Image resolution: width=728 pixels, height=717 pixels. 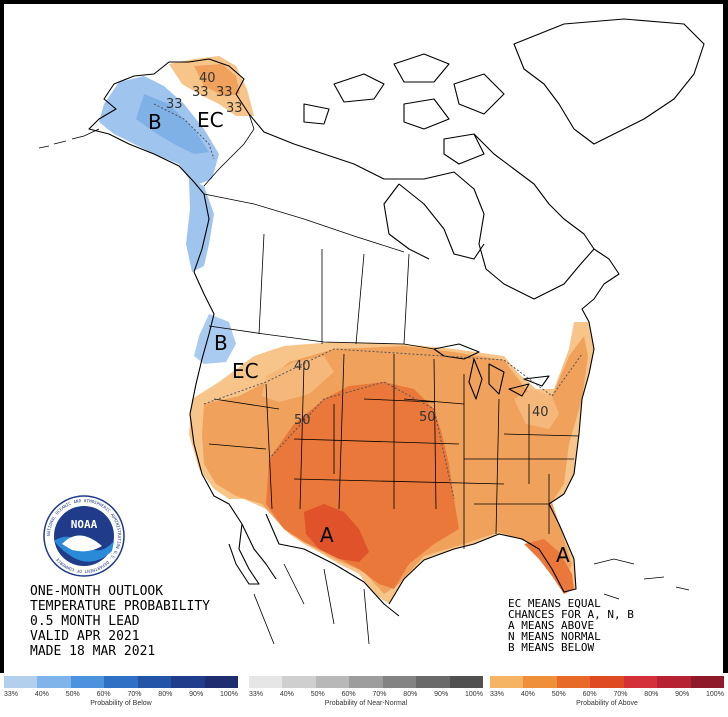 I want to click on great-lakes, so click(x=491, y=371).